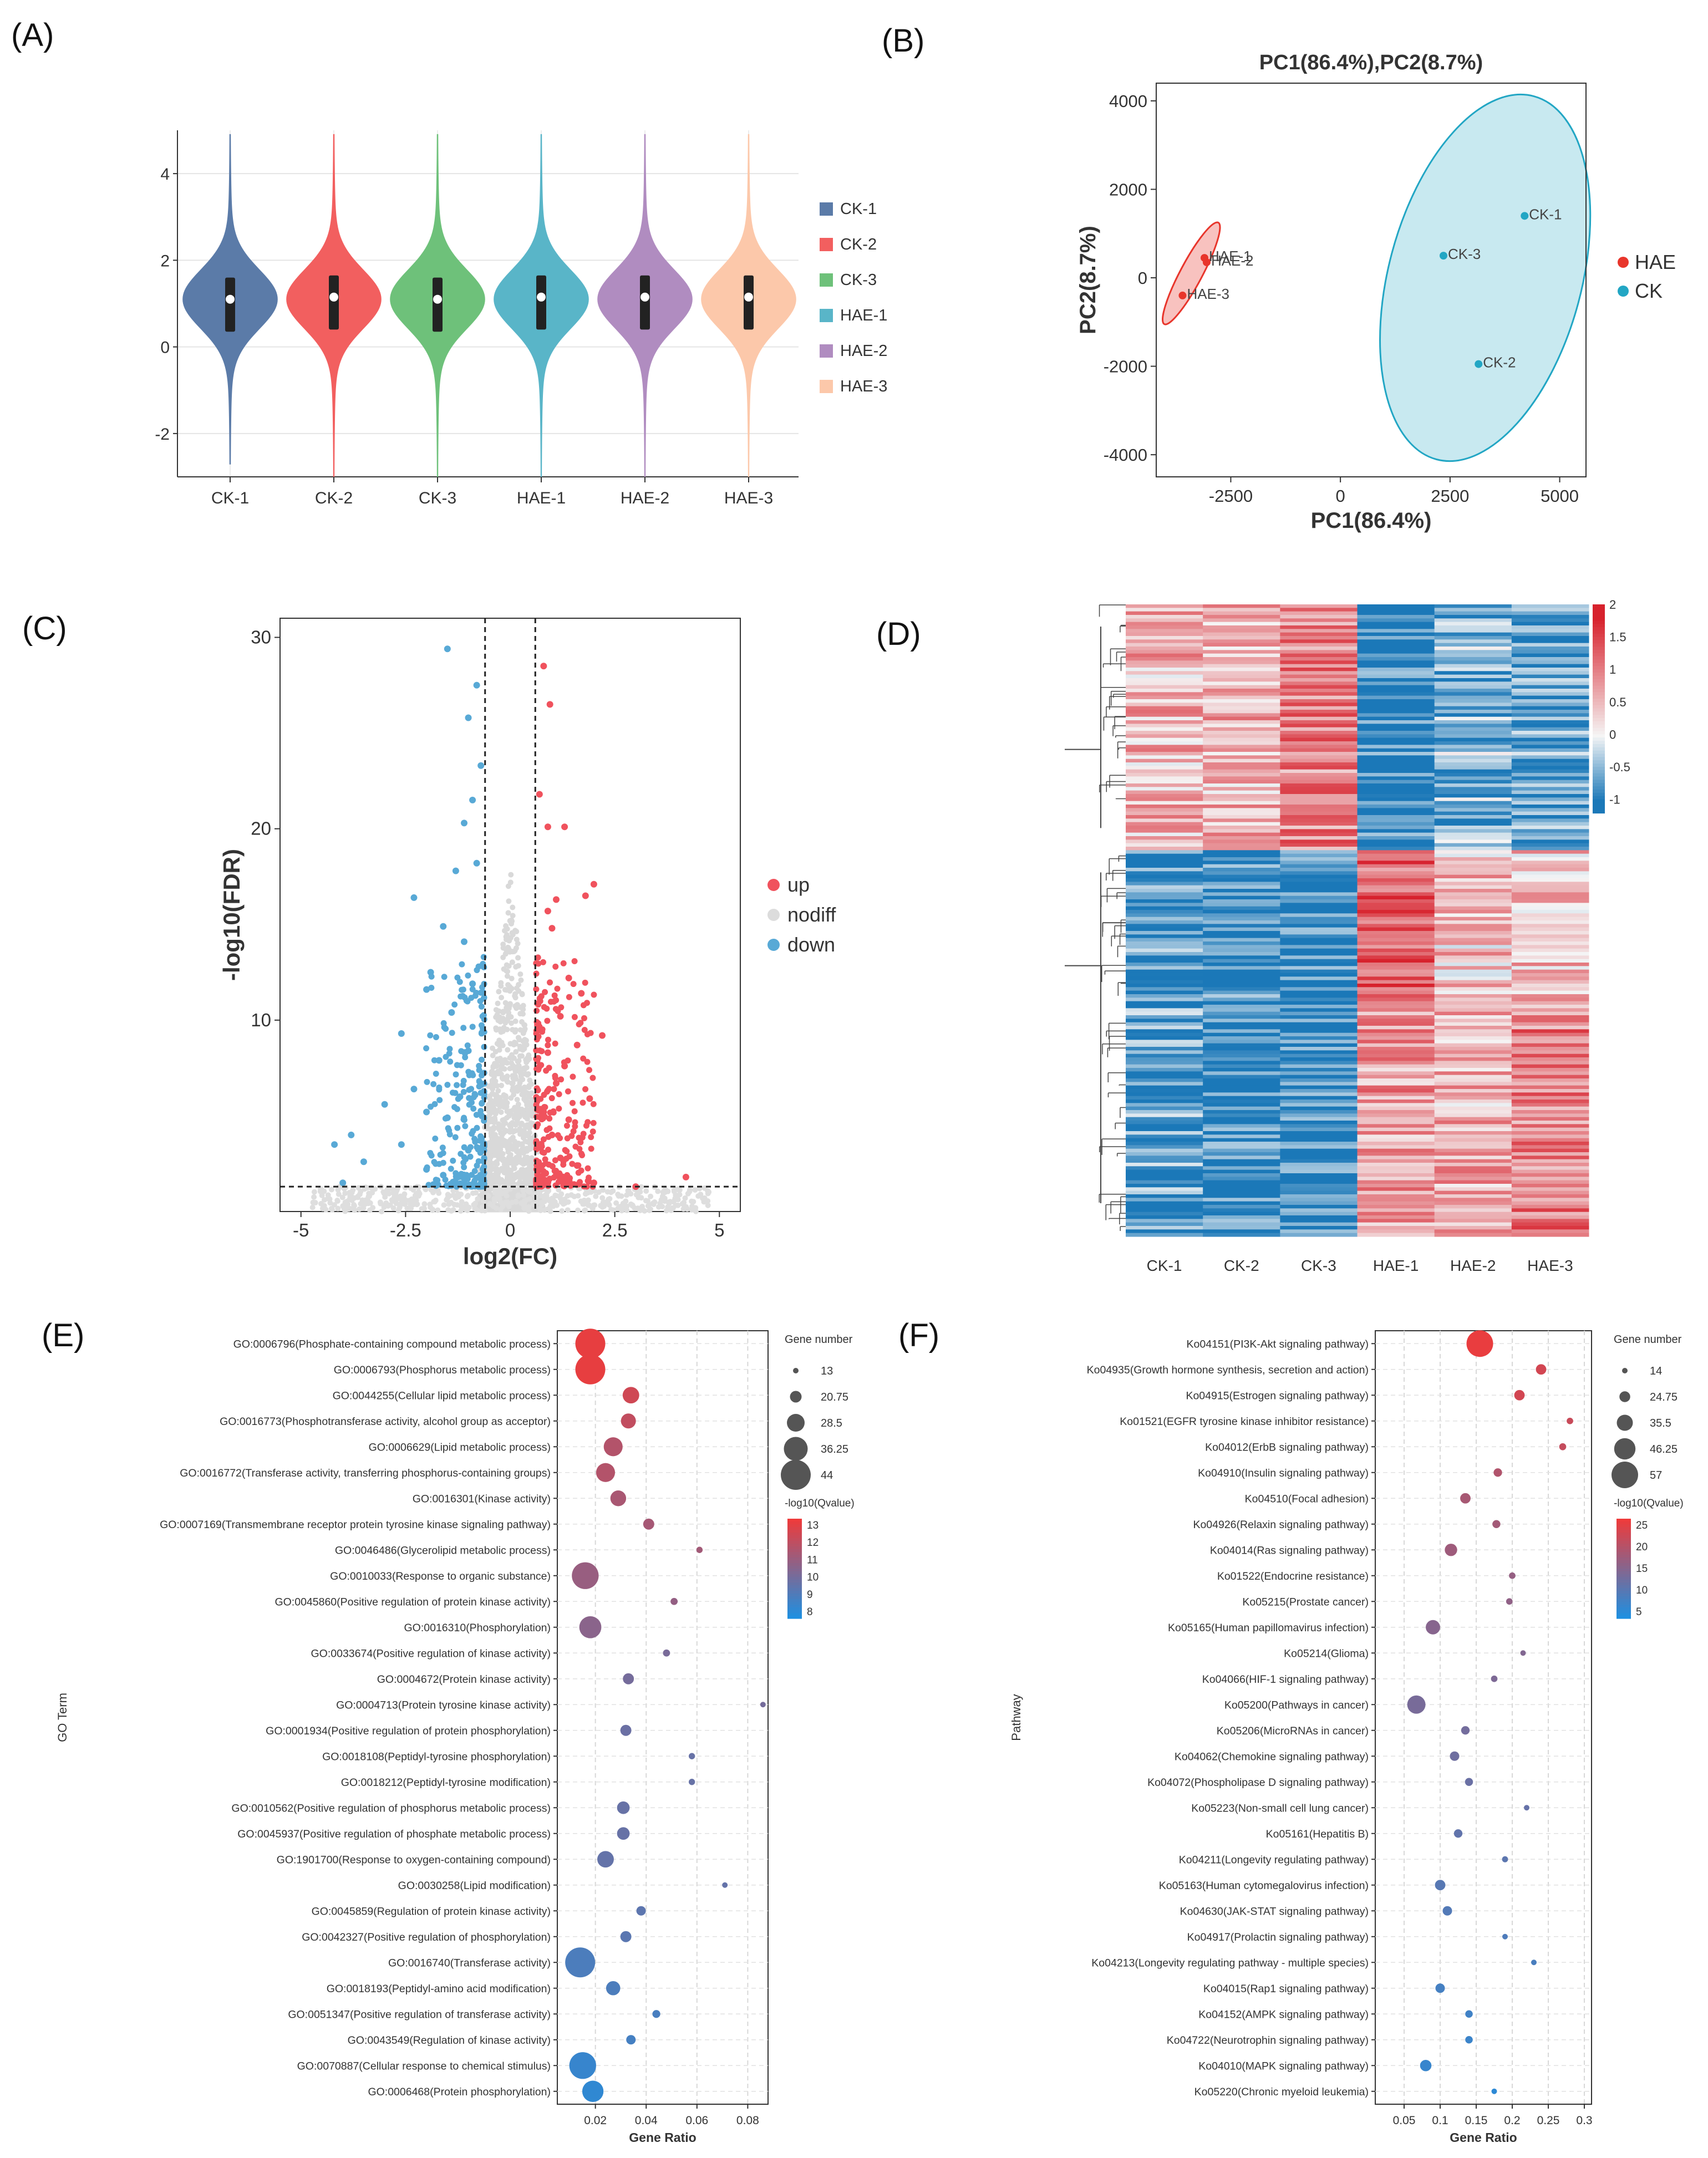 The image size is (1708, 2158). What do you see at coordinates (826, 280) in the screenshot?
I see `legend-swatch` at bounding box center [826, 280].